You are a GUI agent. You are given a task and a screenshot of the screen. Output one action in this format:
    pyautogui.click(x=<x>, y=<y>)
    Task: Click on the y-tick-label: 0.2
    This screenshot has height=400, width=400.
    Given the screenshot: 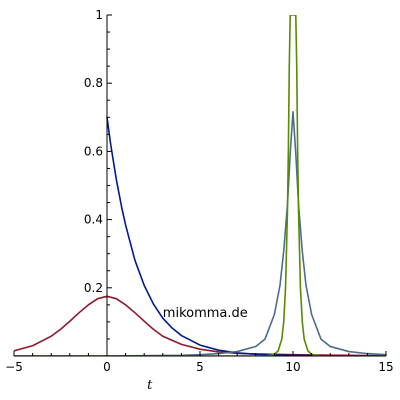 What is the action you would take?
    pyautogui.click(x=93, y=288)
    